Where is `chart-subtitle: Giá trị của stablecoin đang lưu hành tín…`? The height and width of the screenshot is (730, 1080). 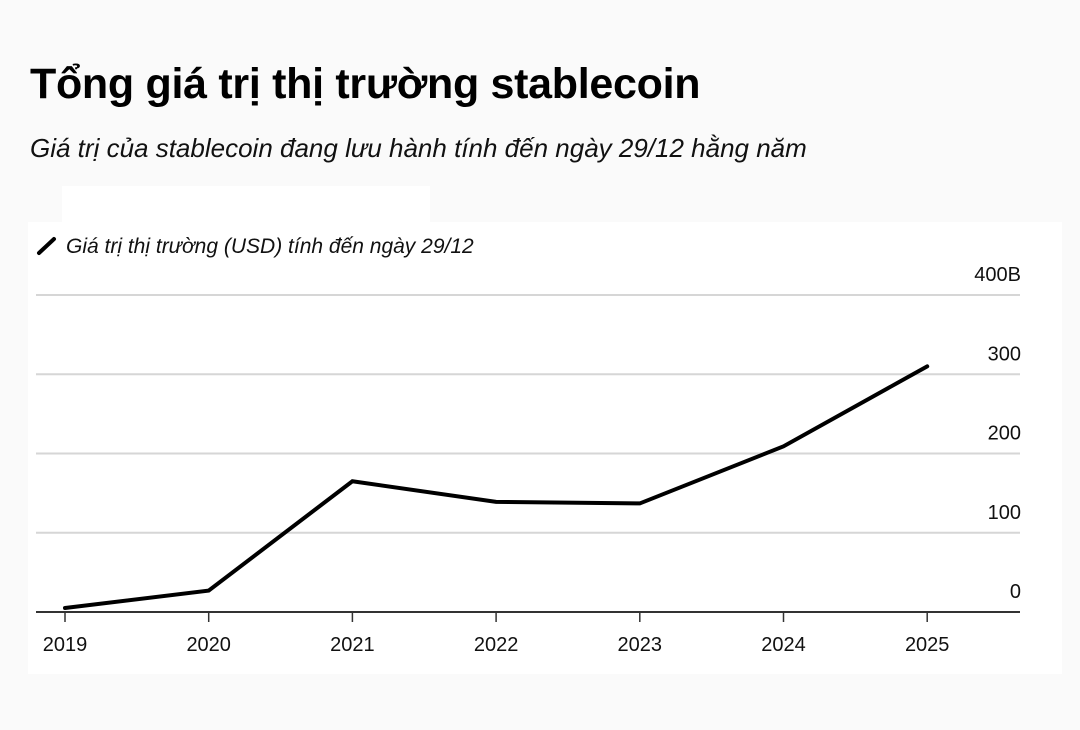 chart-subtitle: Giá trị của stablecoin đang lưu hành tín… is located at coordinates (418, 148).